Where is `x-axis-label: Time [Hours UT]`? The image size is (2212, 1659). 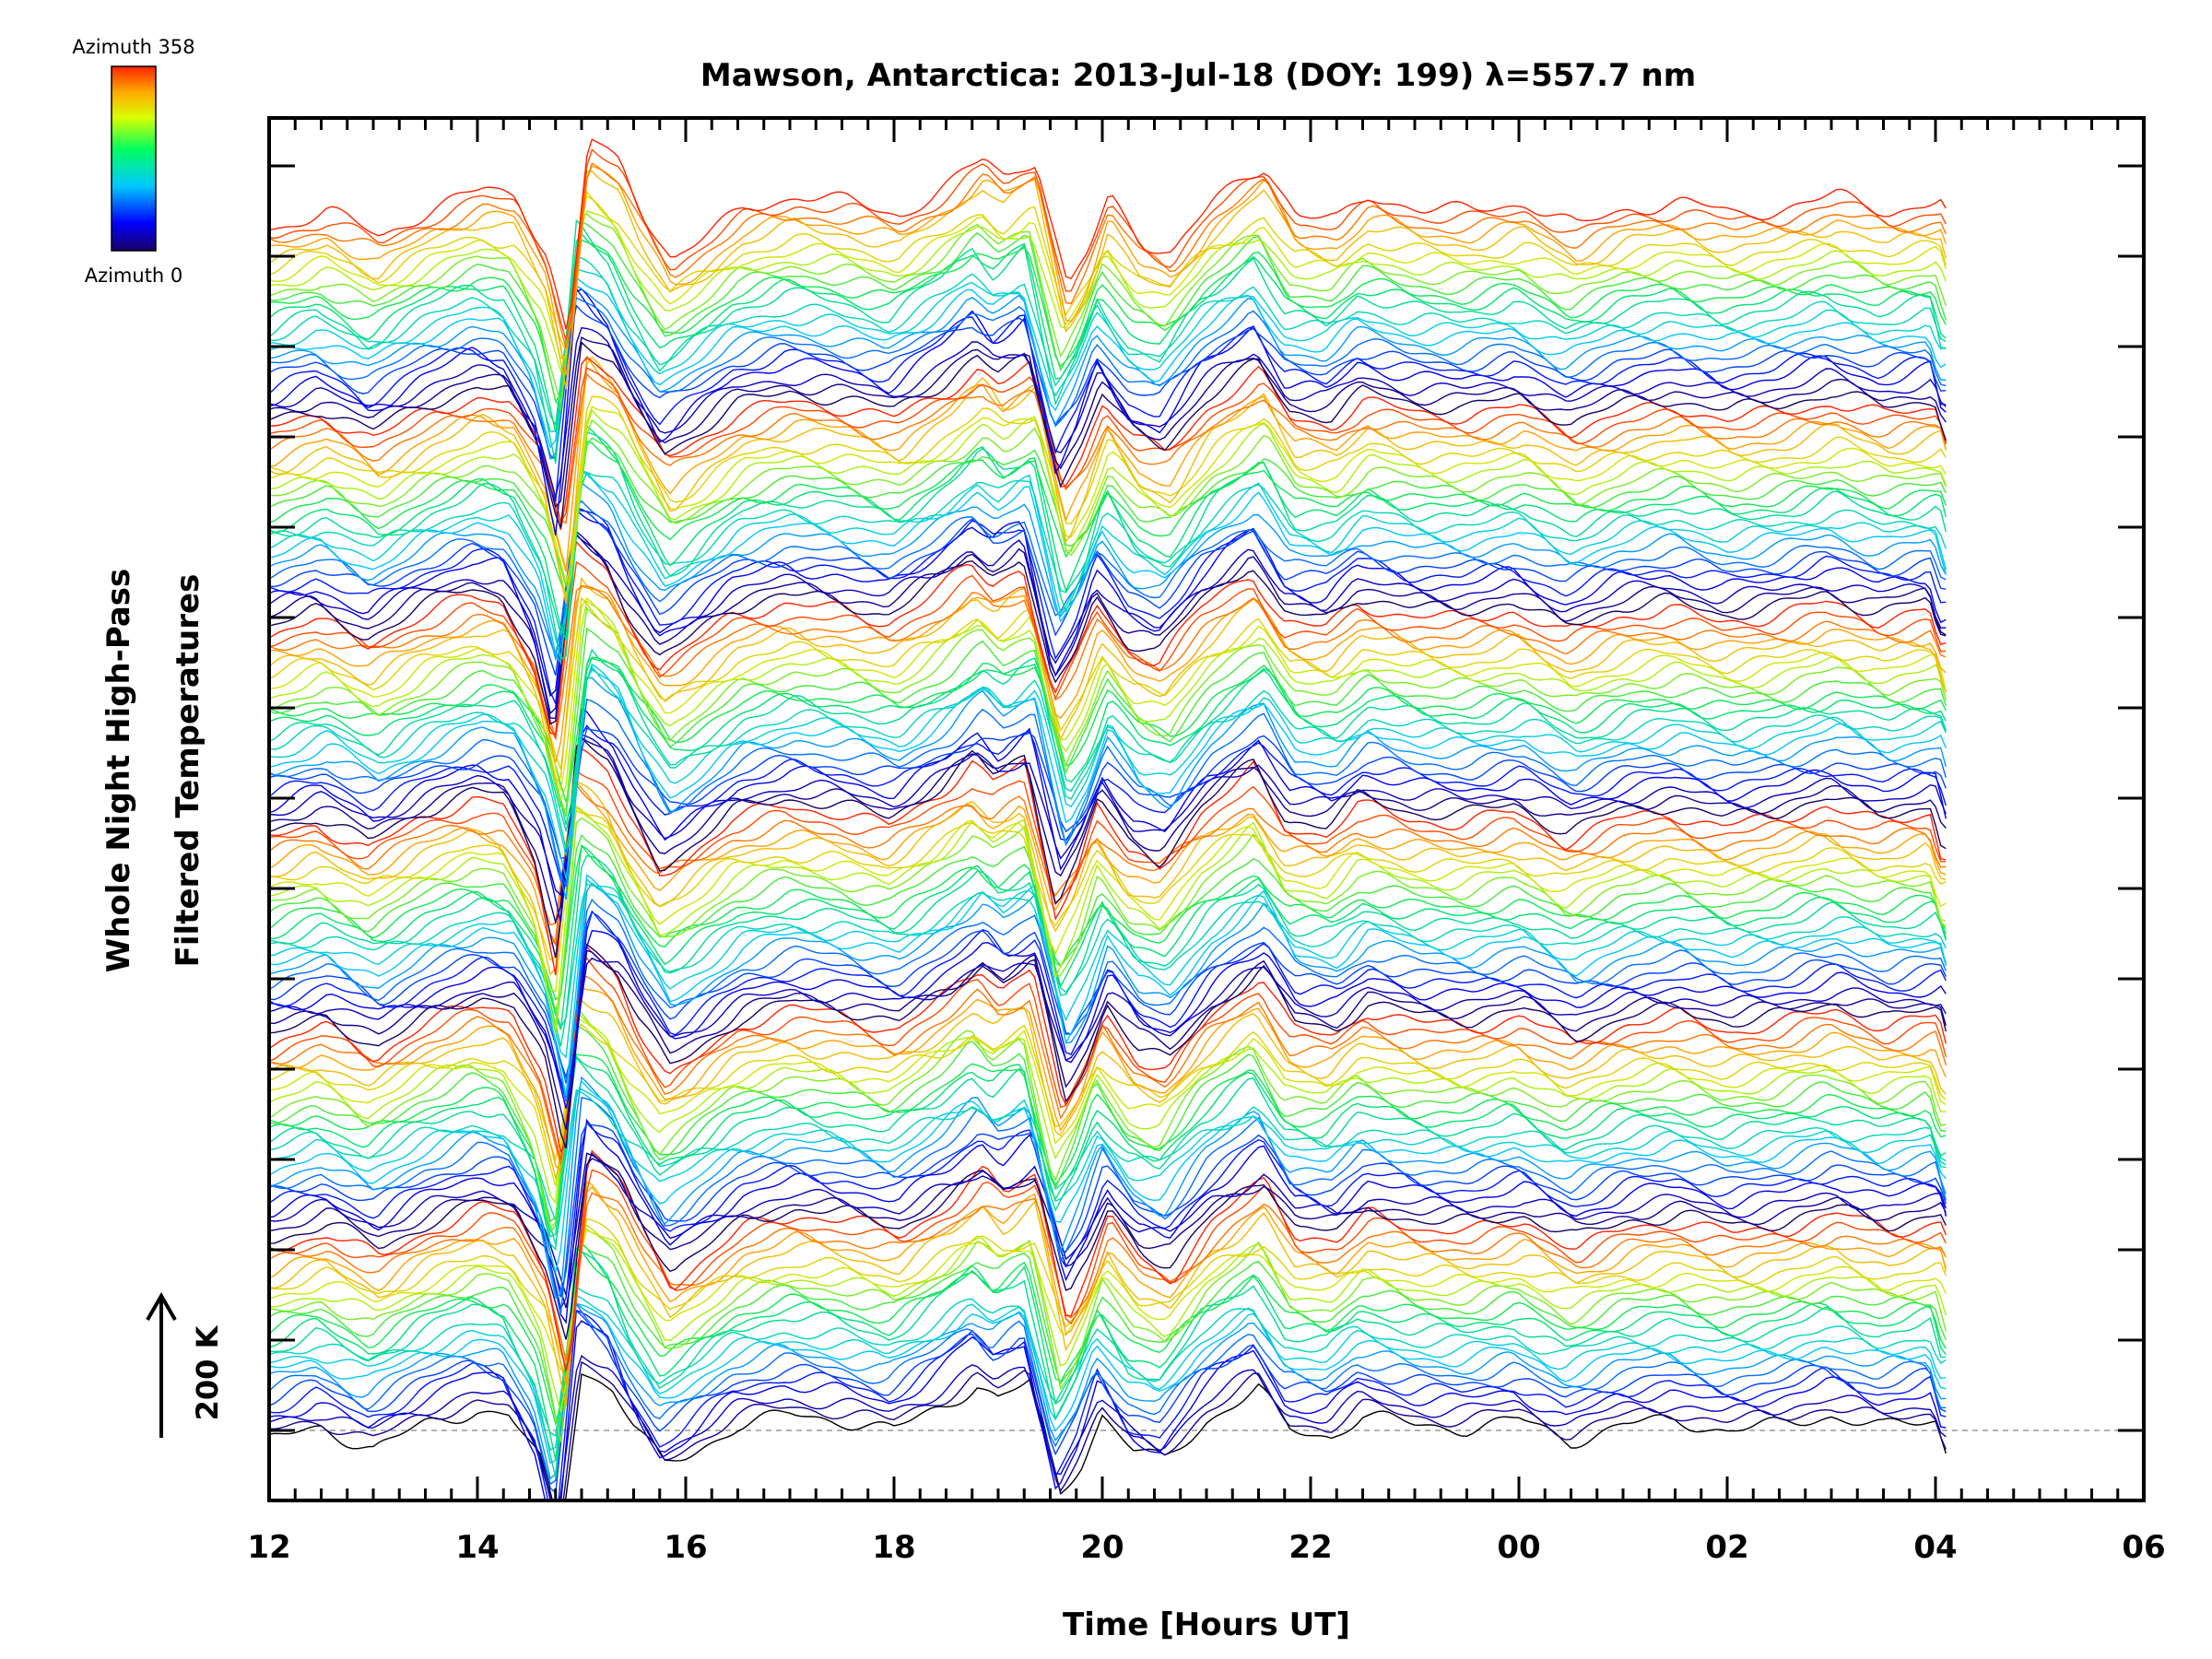
x-axis-label: Time [Hours UT] is located at coordinates (1206, 1624).